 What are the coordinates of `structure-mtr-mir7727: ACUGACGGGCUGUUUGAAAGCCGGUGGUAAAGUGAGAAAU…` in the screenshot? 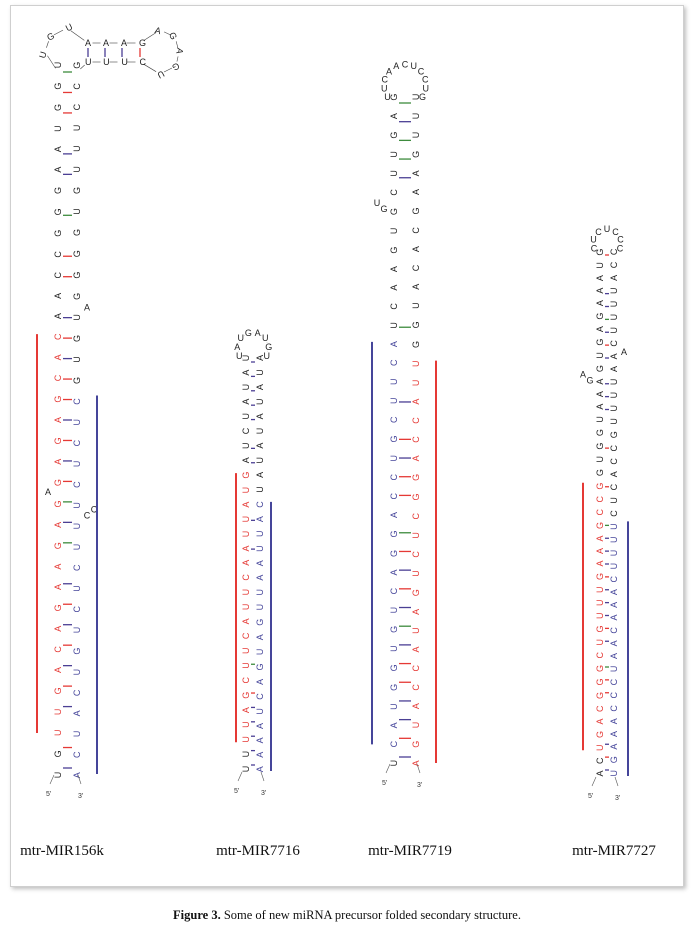 It's located at (604, 513).